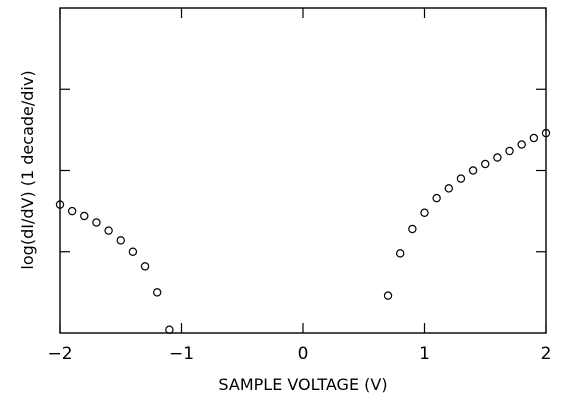 This screenshot has height=404, width=562. Describe the element at coordinates (546, 354) in the screenshot. I see `x-tick-label: 2` at that location.